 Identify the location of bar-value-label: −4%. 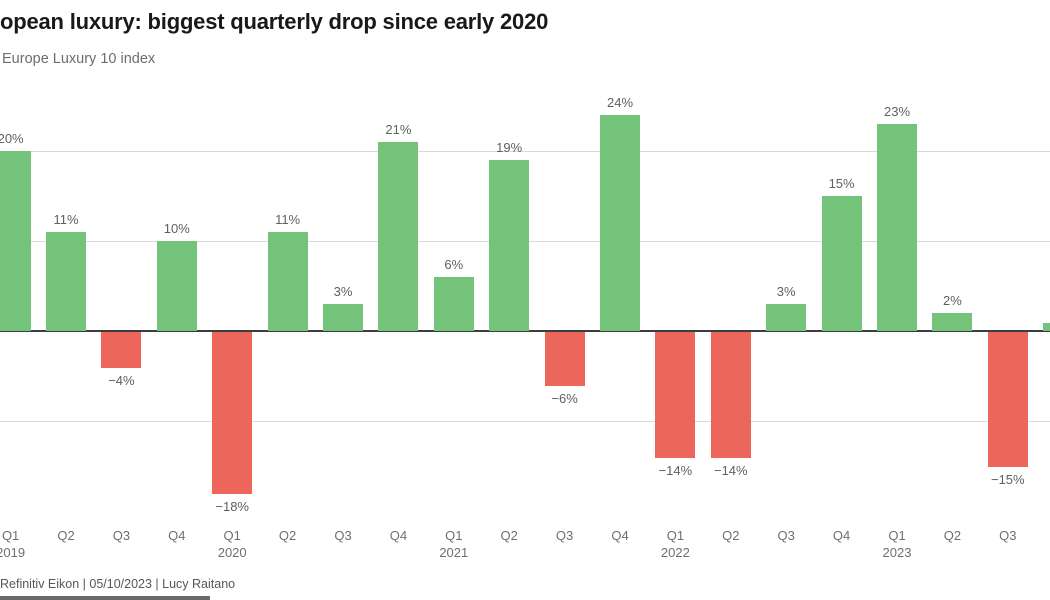
(121, 380).